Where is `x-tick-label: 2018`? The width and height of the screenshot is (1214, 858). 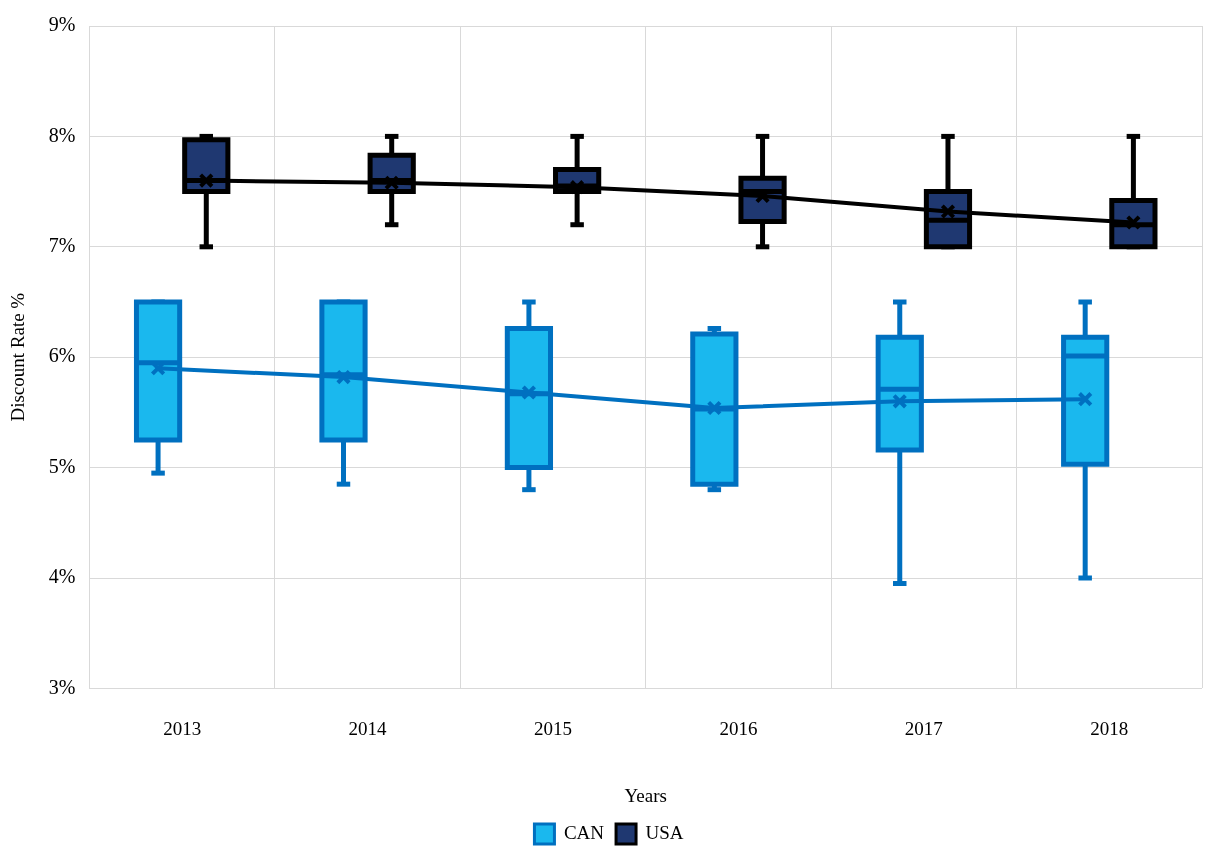
x-tick-label: 2018 is located at coordinates (1109, 728).